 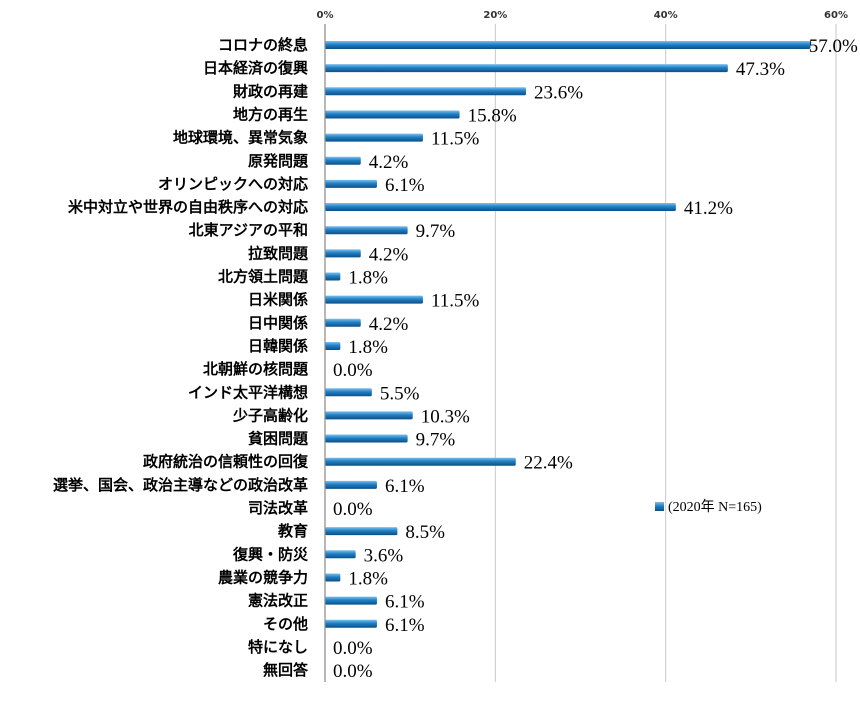 What do you see at coordinates (263, 577) in the screenshot?
I see `category-label: 農業の競争力` at bounding box center [263, 577].